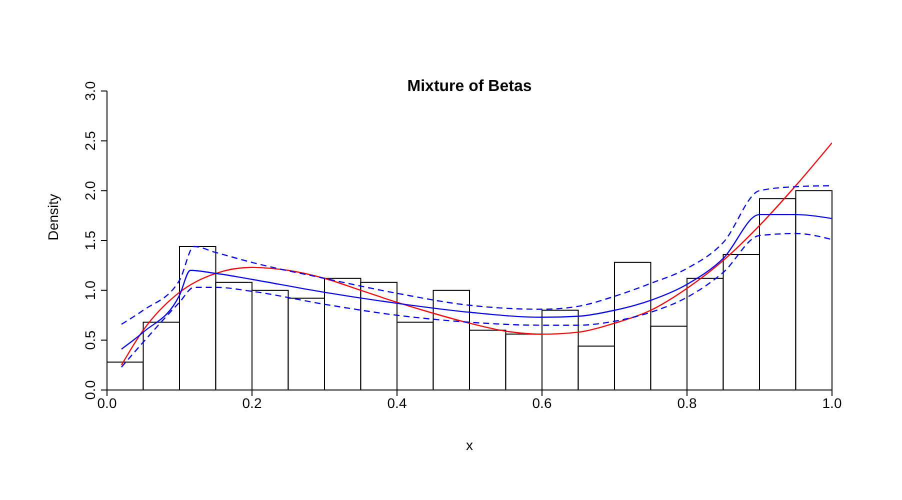  I want to click on x-tick-label: 0.0, so click(107, 402).